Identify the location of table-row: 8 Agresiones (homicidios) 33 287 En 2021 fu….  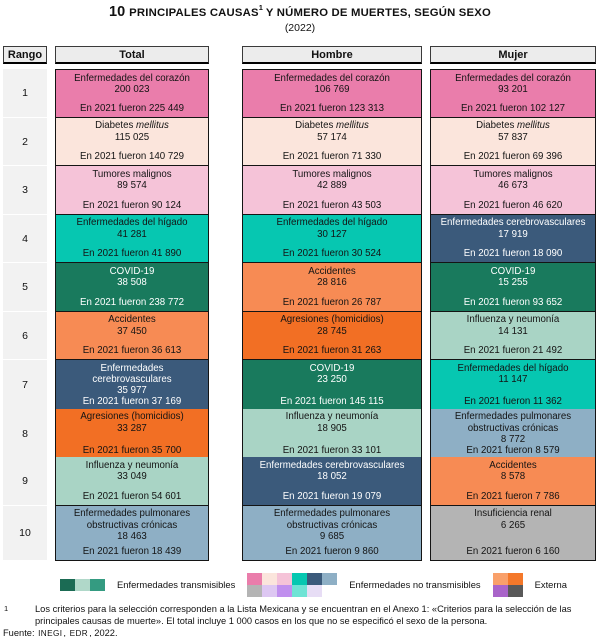
(300, 434).